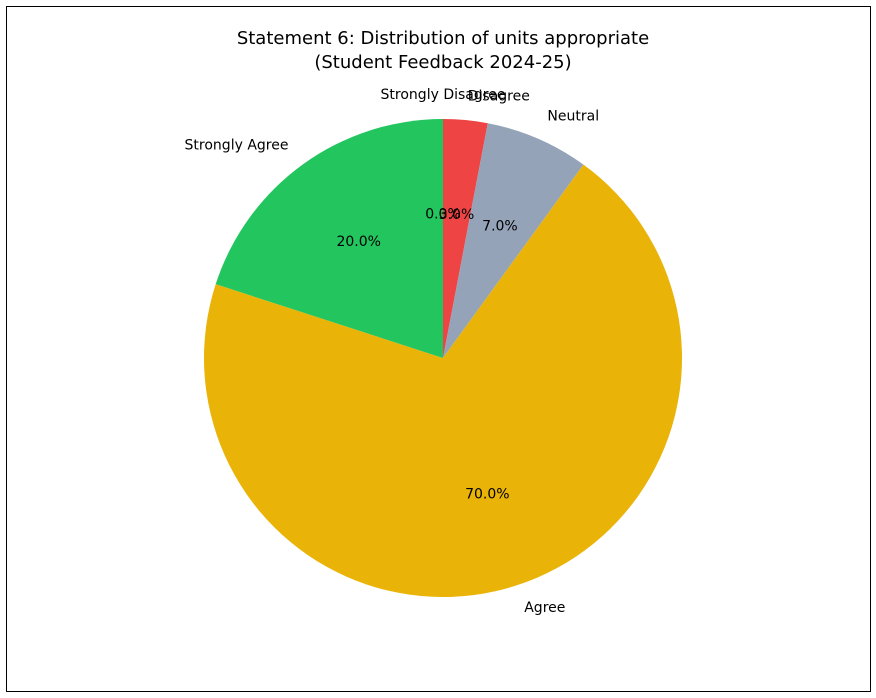 Image resolution: width=876 pixels, height=698 pixels. What do you see at coordinates (499, 96) in the screenshot?
I see `category-label-disagree: Disagree` at bounding box center [499, 96].